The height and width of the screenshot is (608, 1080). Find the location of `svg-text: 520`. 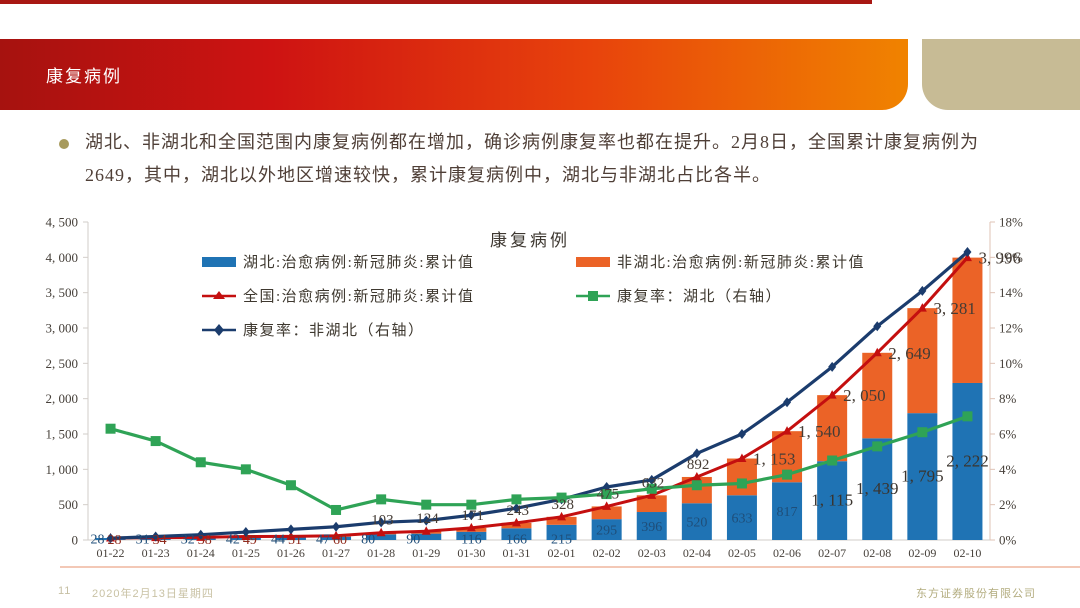

svg-text: 520 is located at coordinates (696, 523).